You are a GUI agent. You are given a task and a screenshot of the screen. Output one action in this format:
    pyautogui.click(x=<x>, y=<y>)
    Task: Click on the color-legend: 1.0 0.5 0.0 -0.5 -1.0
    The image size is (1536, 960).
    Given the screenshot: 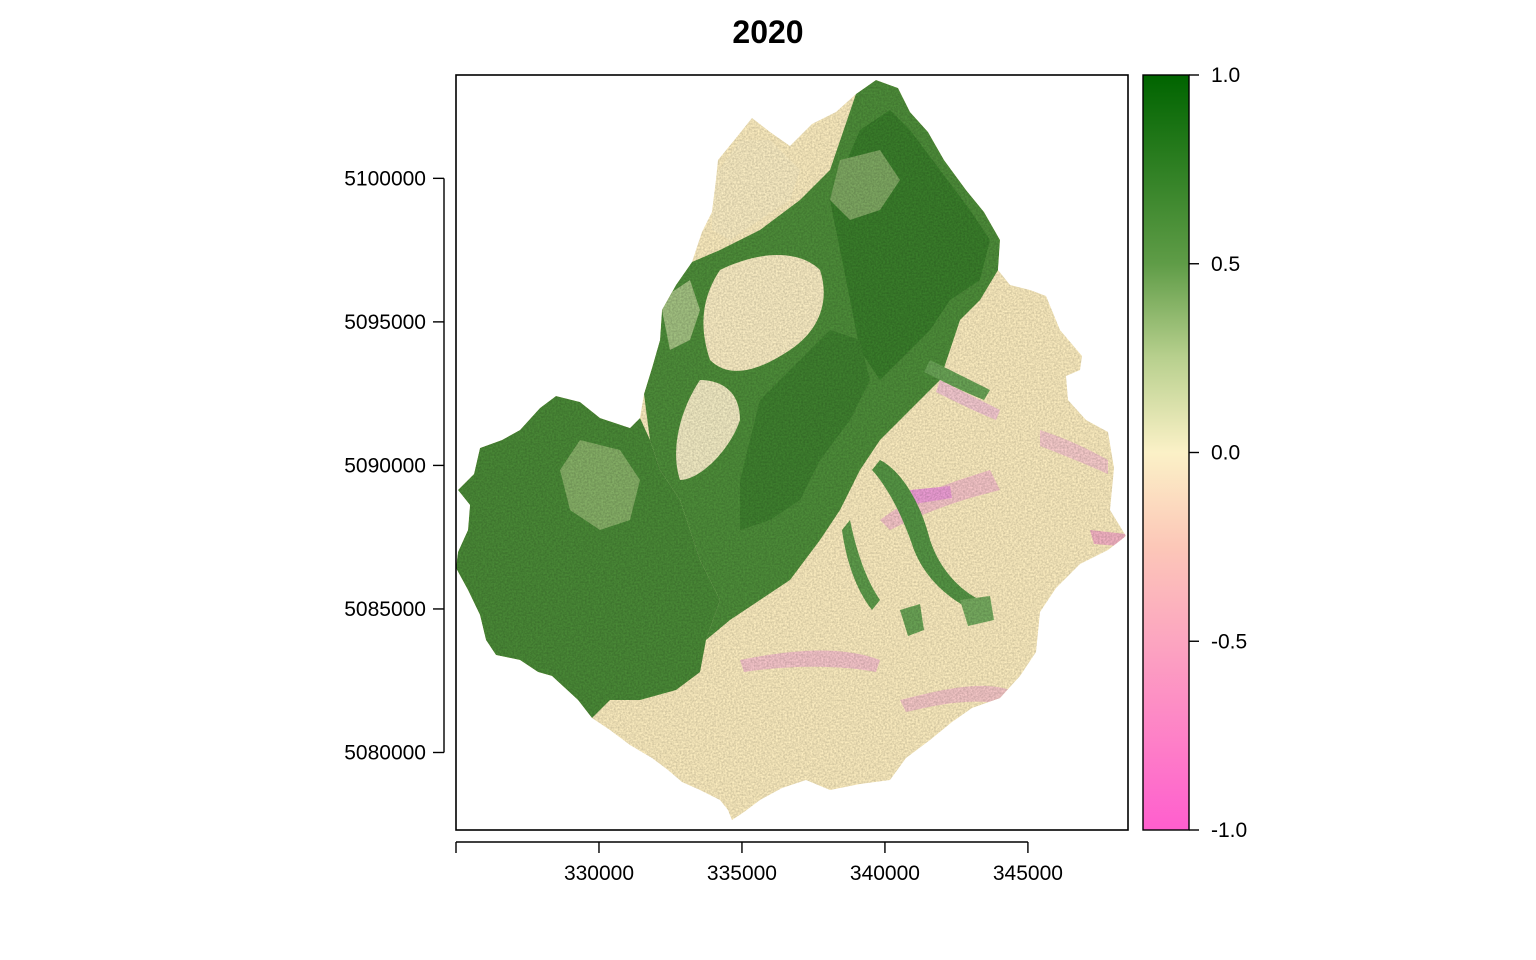 What is the action you would take?
    pyautogui.click(x=1194, y=453)
    